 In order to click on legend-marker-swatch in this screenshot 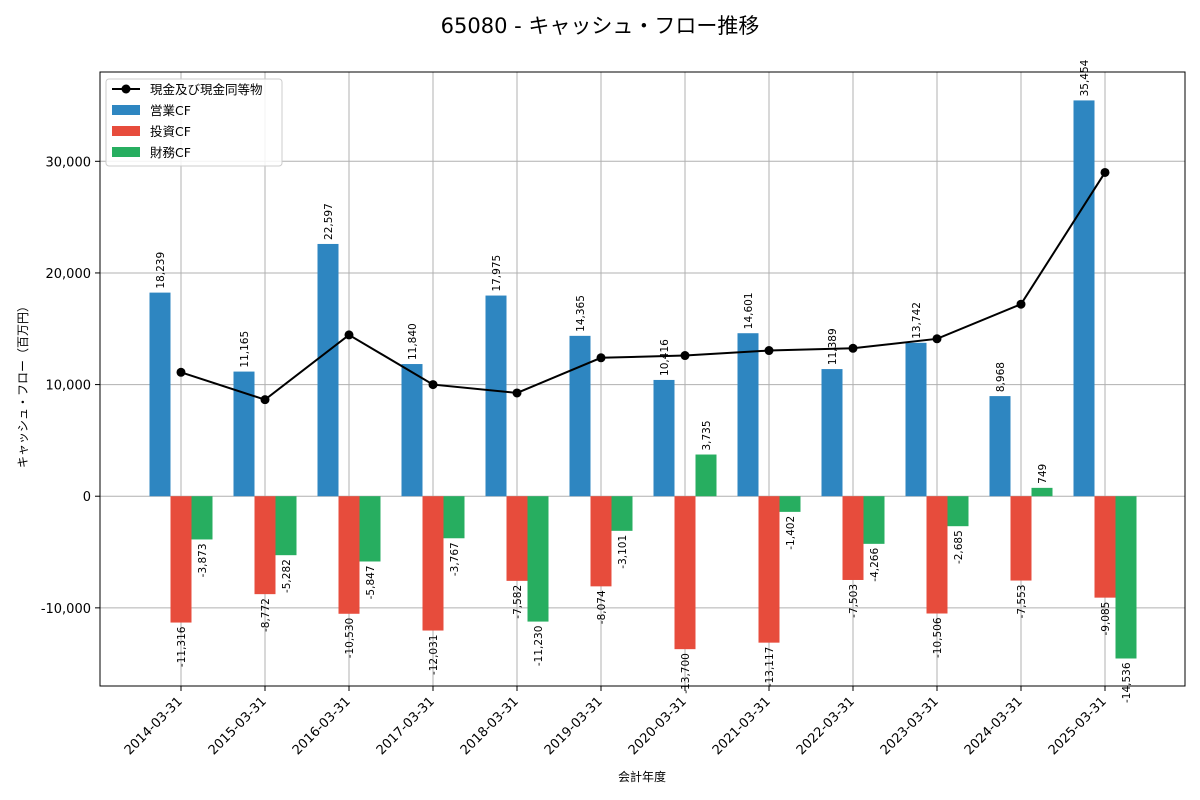, I will do `click(126, 89)`.